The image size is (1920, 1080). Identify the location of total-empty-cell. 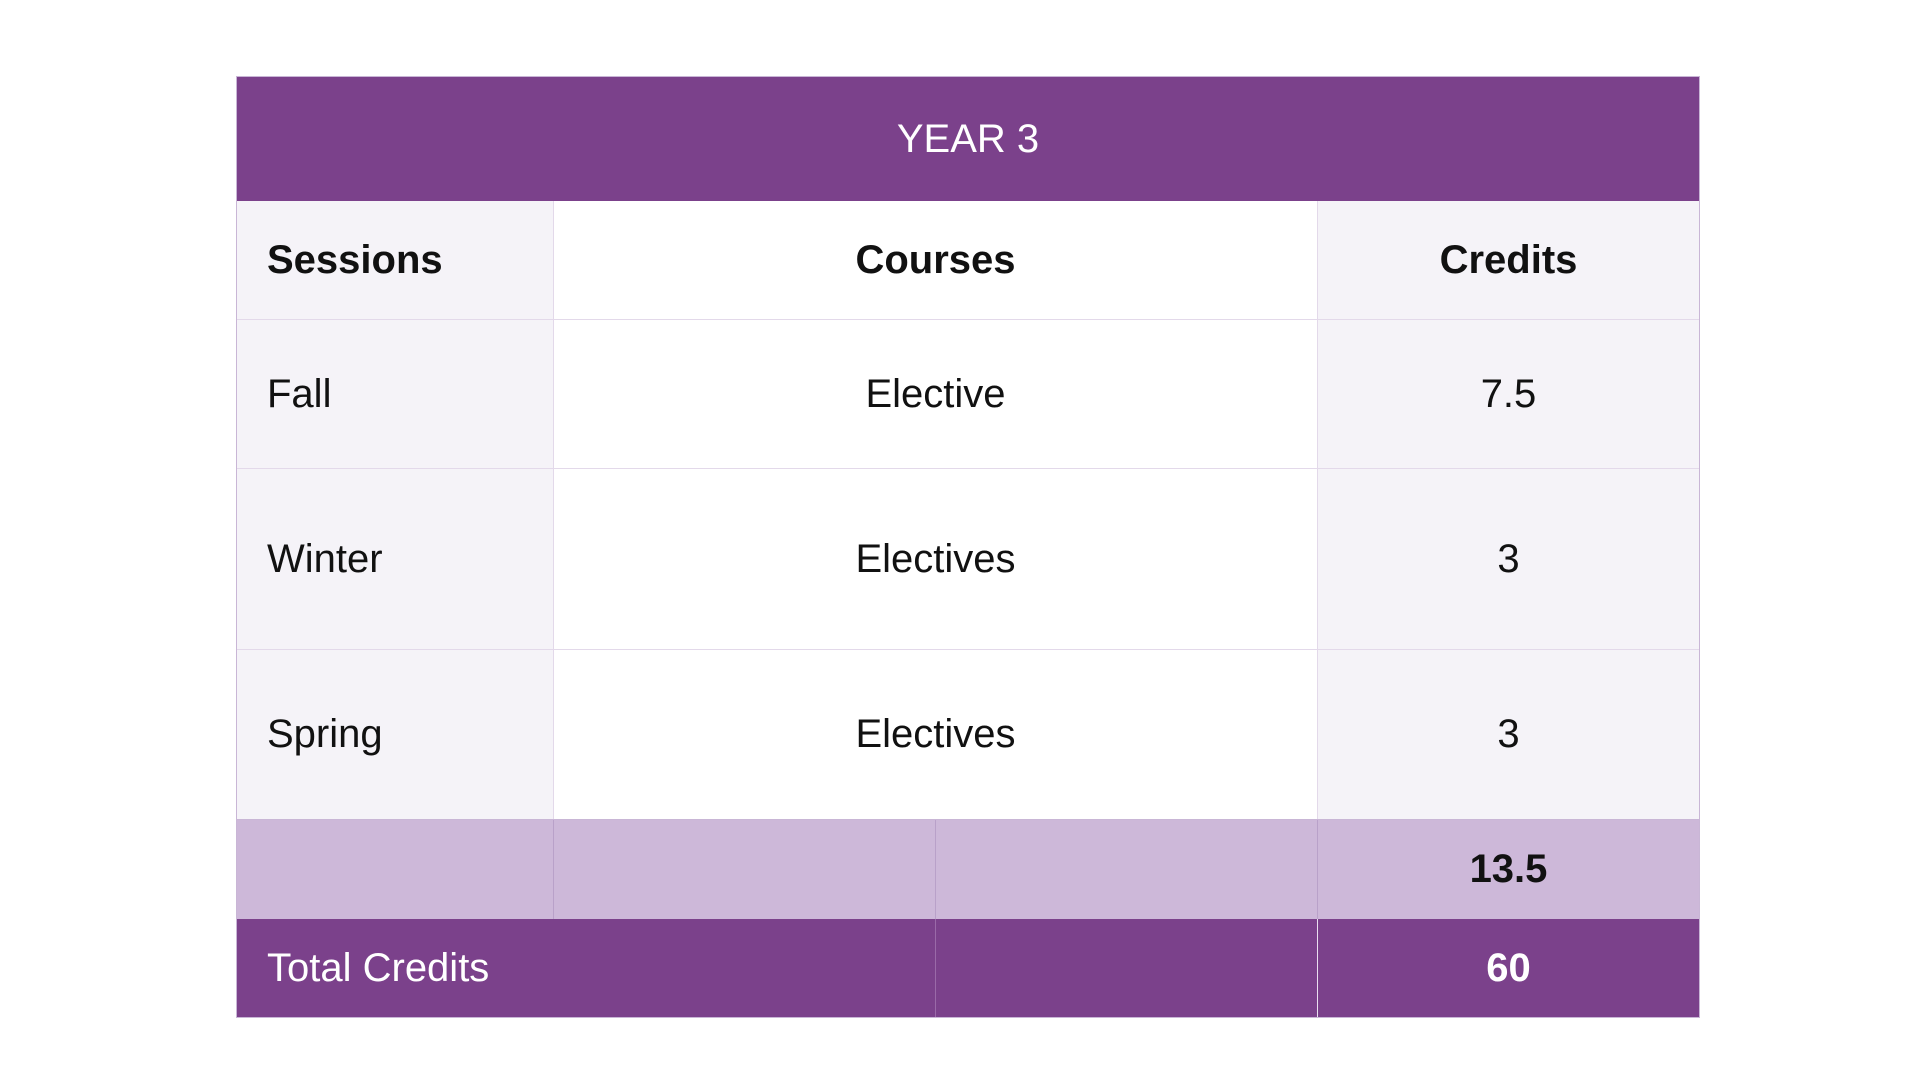
(1127, 968).